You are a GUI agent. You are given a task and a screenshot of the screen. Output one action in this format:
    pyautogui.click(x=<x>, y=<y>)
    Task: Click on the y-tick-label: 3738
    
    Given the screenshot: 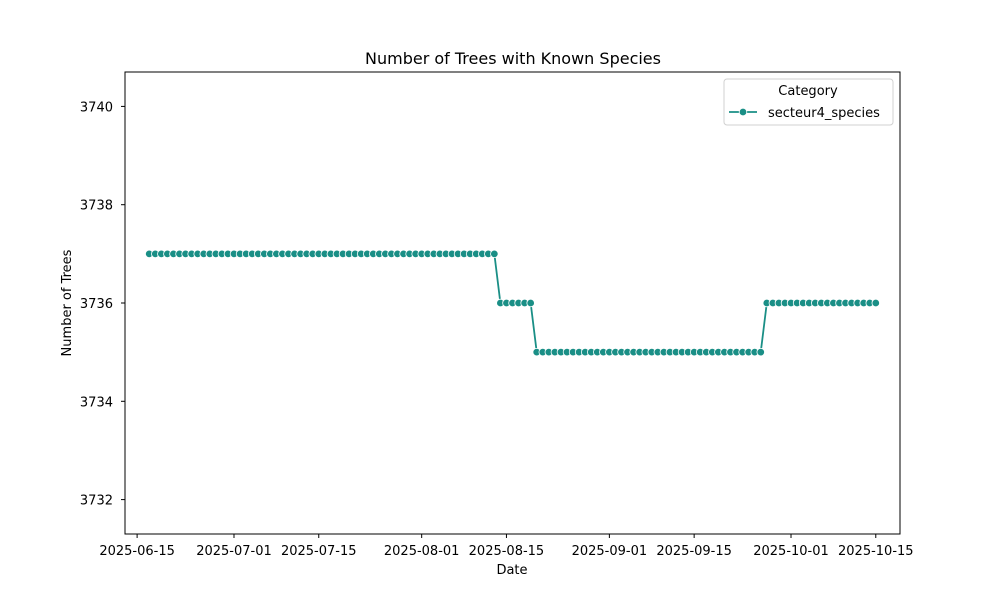 What is the action you would take?
    pyautogui.click(x=96, y=206)
    